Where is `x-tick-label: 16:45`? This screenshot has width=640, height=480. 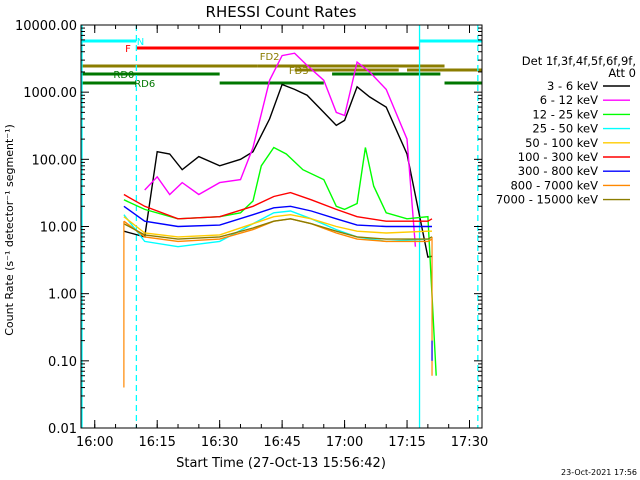
x-tick-label: 16:45 is located at coordinates (281, 442).